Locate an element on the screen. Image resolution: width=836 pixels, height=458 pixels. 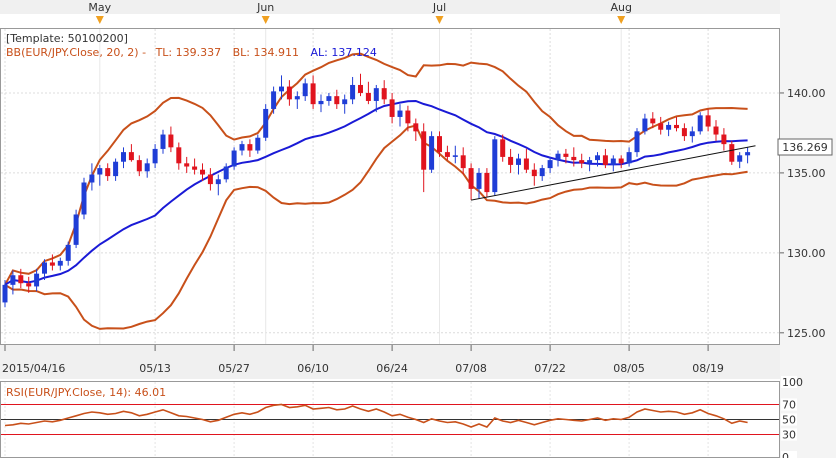
month-label: Jun is located at coordinates (265, 7).